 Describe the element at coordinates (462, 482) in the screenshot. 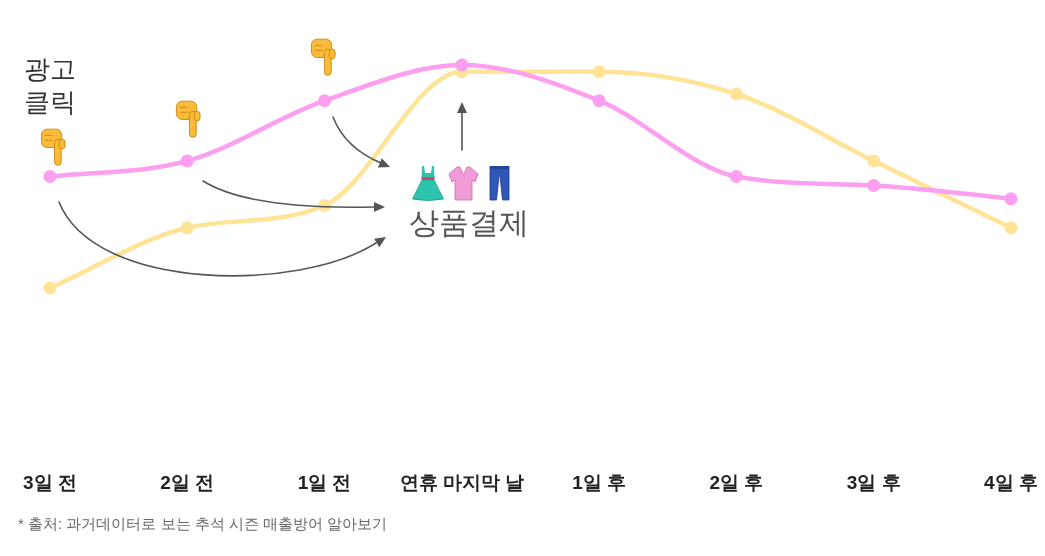

I see `x-tick-label: 연휴 마지막 날` at that location.